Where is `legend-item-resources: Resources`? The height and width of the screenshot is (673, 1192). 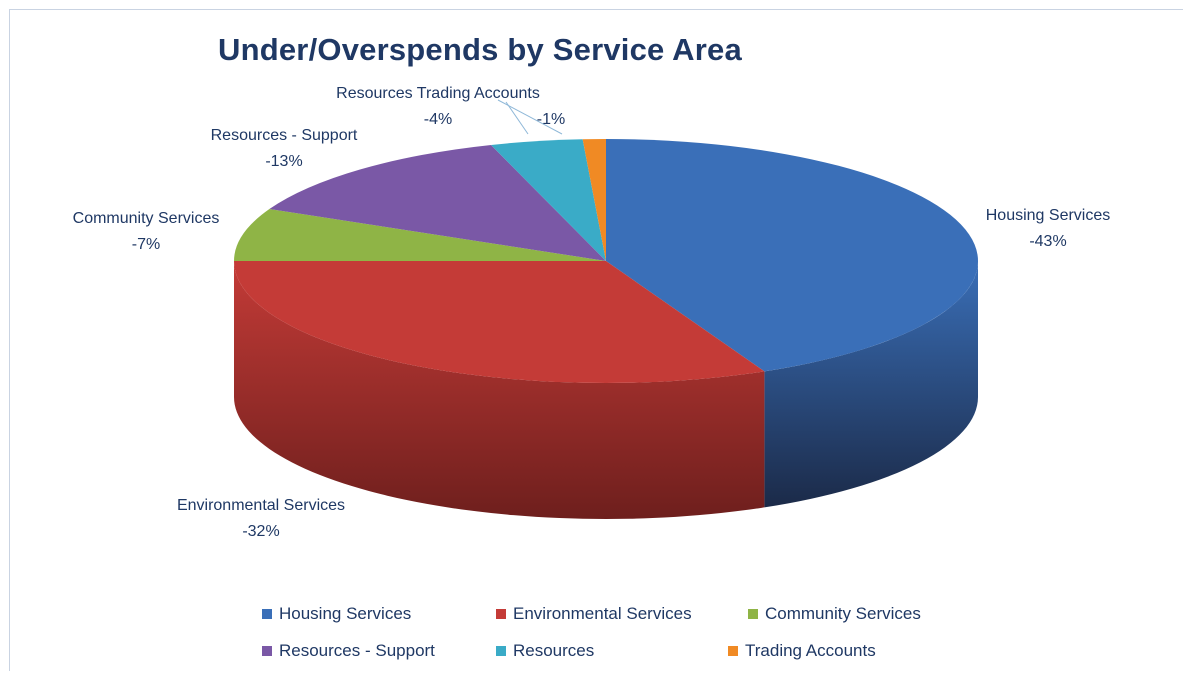
legend-item-resources: Resources is located at coordinates (545, 651).